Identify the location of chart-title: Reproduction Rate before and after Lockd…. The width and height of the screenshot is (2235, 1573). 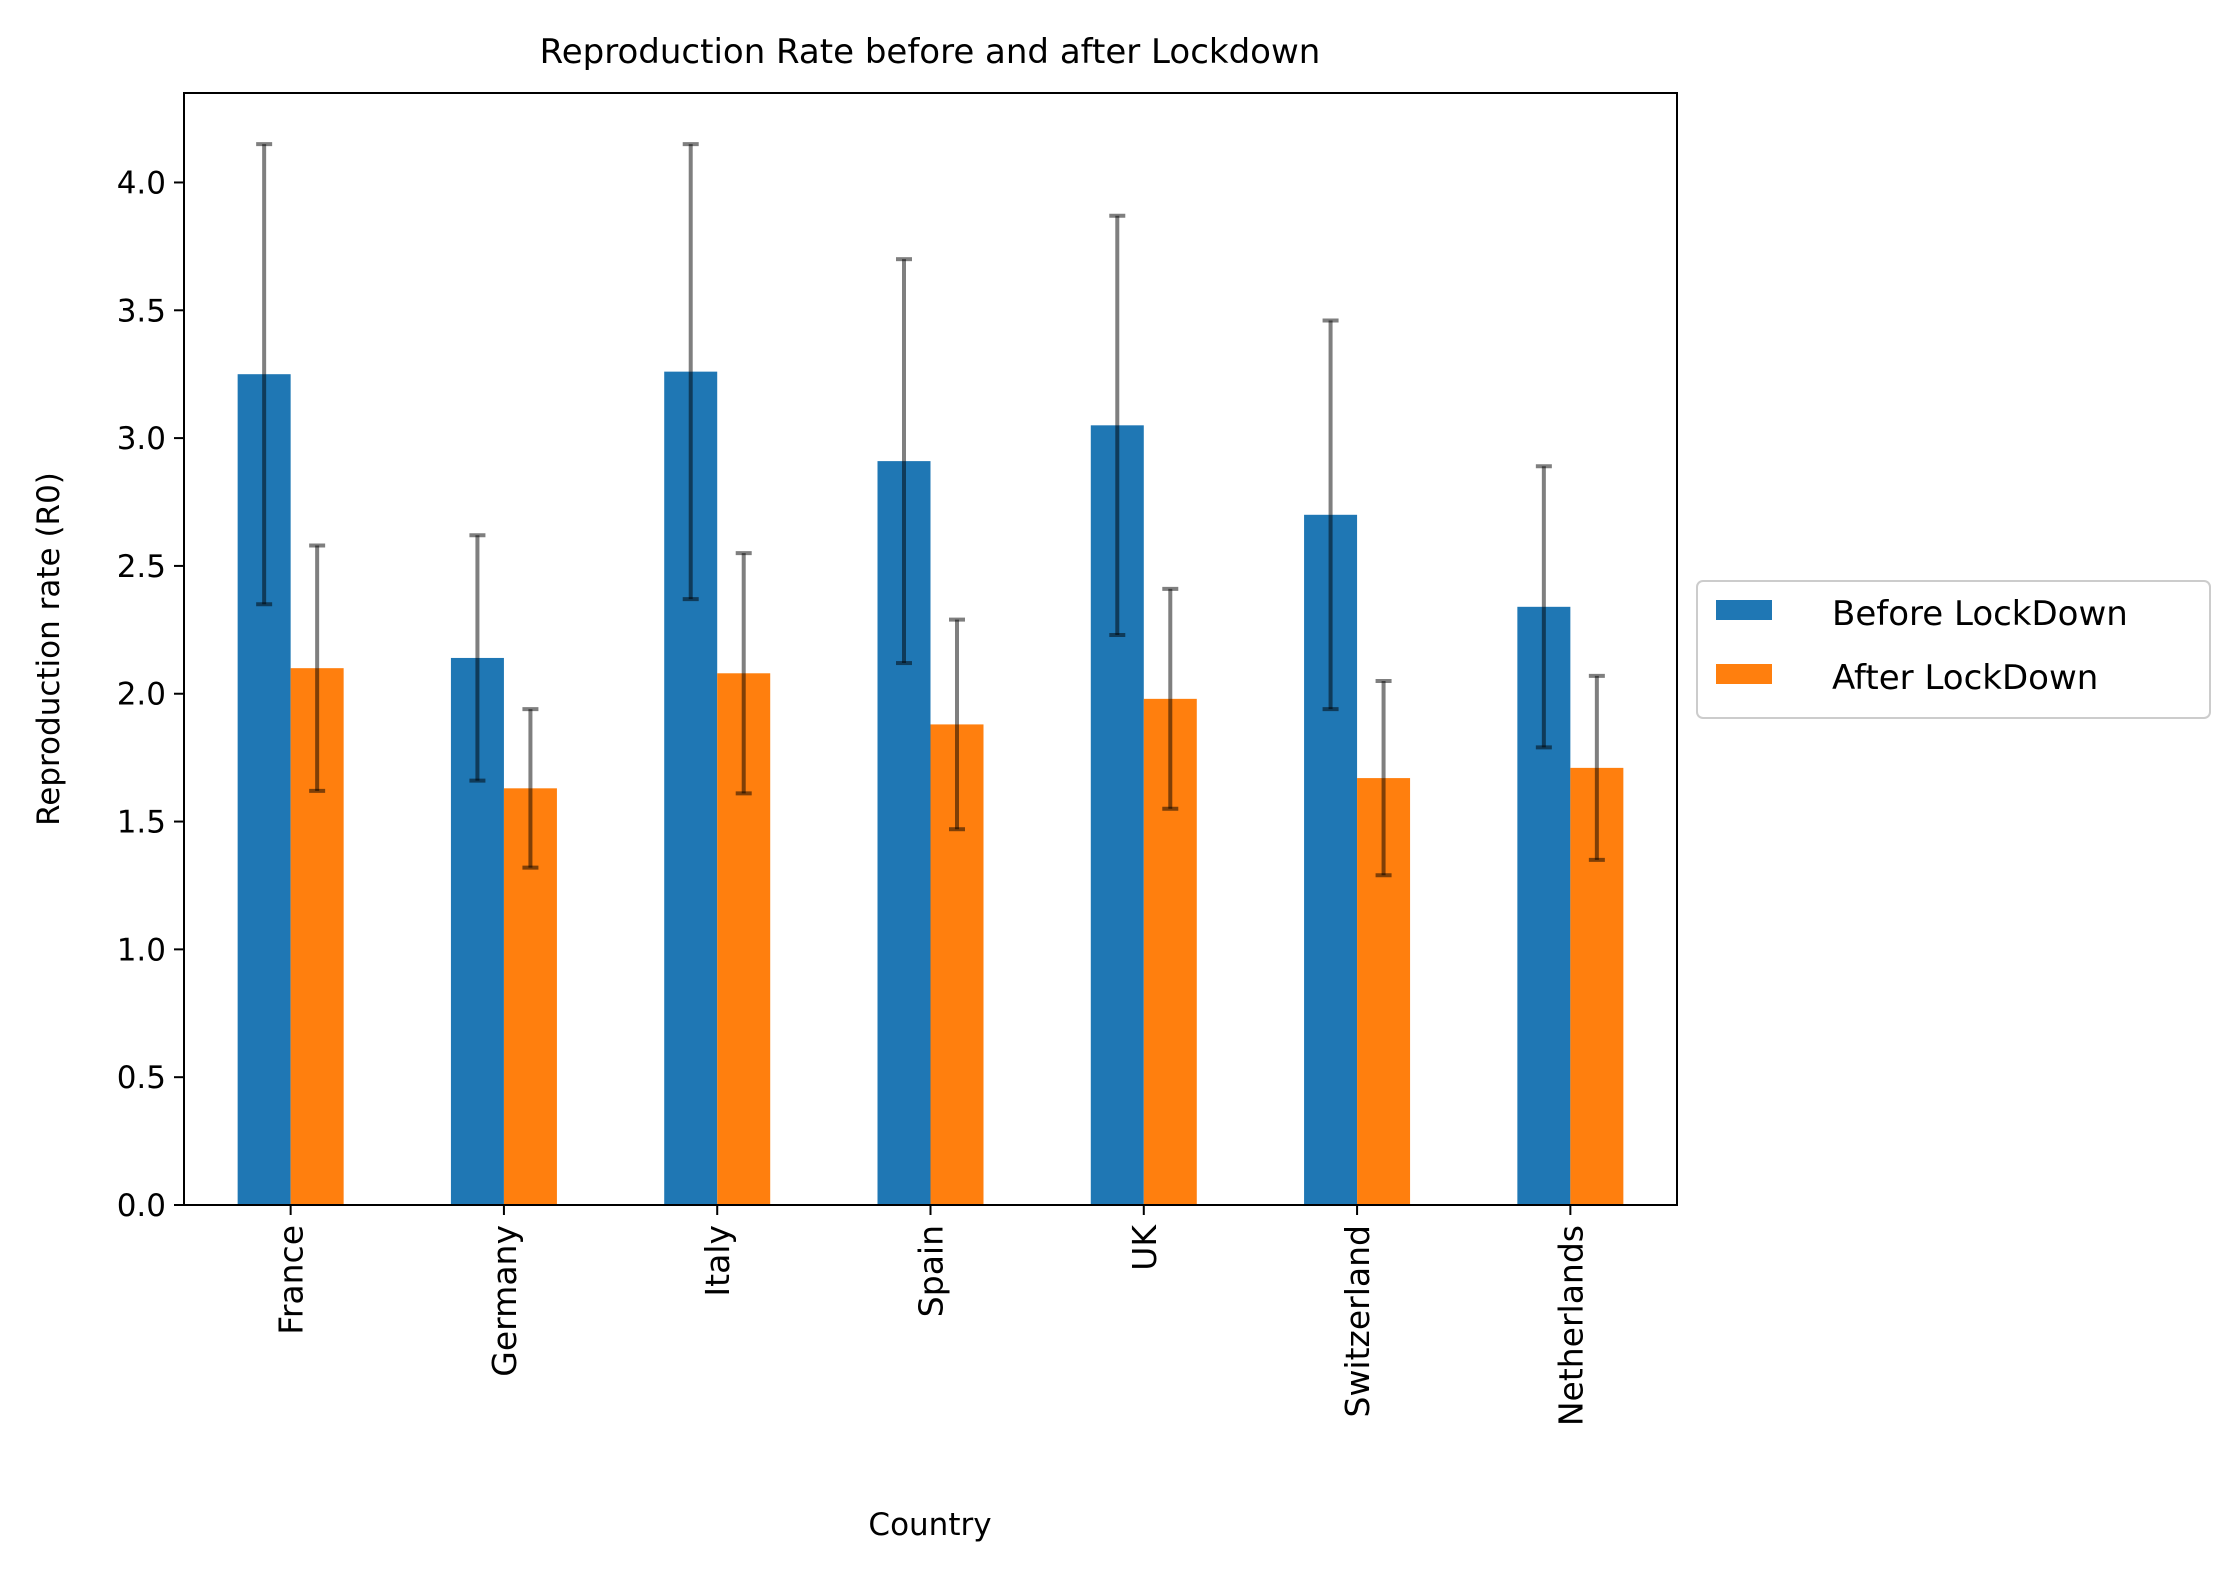
(930, 52).